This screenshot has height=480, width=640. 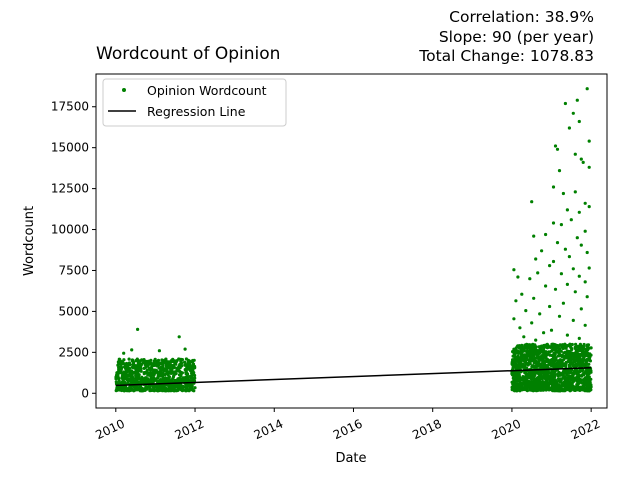 I want to click on x-tick-label: 2014, so click(x=269, y=430).